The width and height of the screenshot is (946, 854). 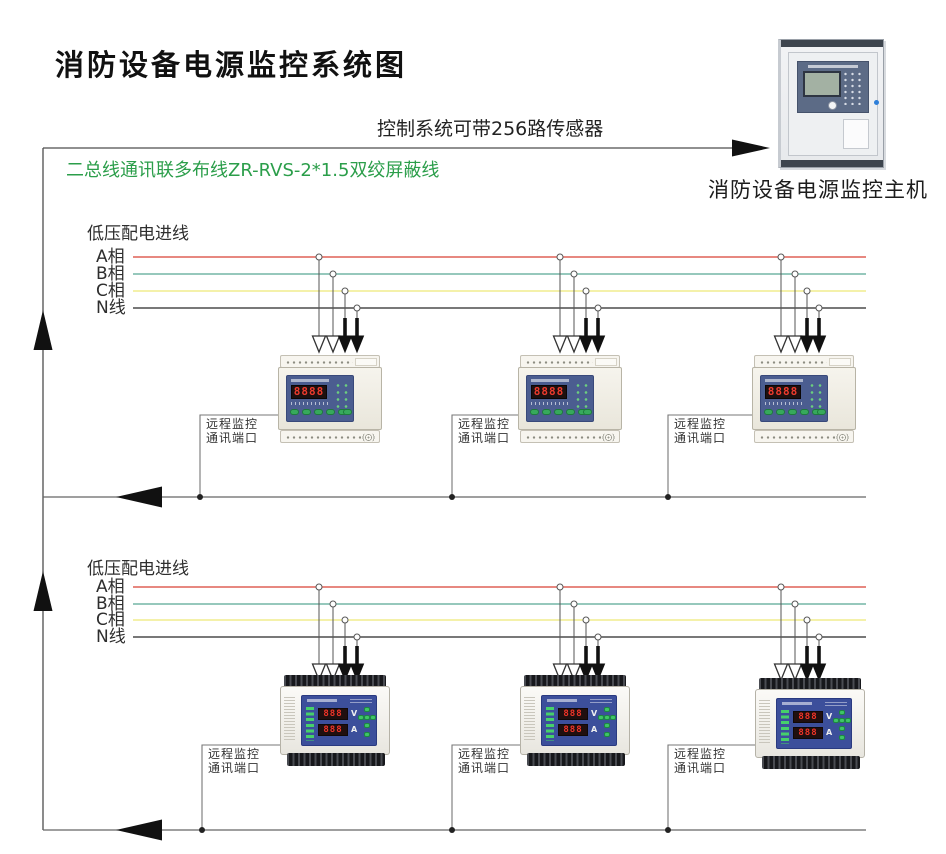 What do you see at coordinates (856, 134) in the screenshot?
I see `host-card-slot` at bounding box center [856, 134].